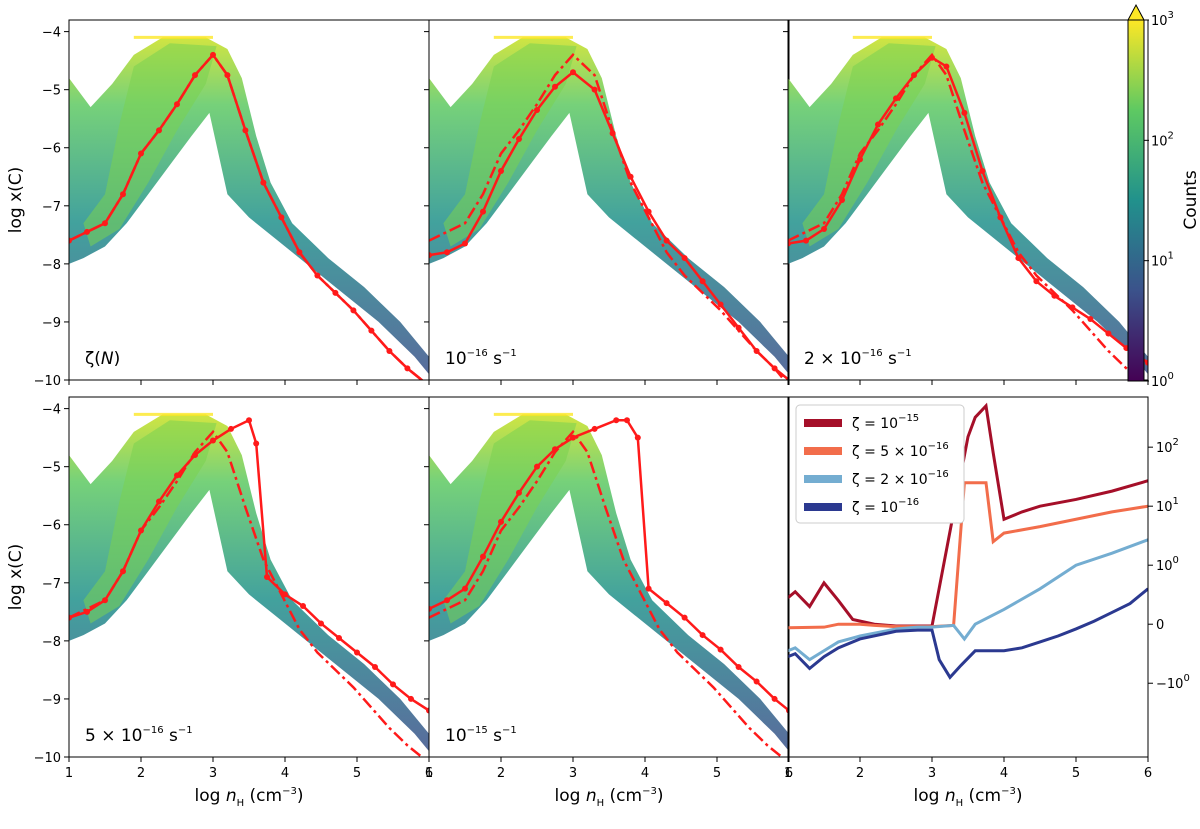 The height and width of the screenshot is (829, 1200). What do you see at coordinates (607, 202) in the screenshot?
I see `panel-2: 10−16 s−1` at bounding box center [607, 202].